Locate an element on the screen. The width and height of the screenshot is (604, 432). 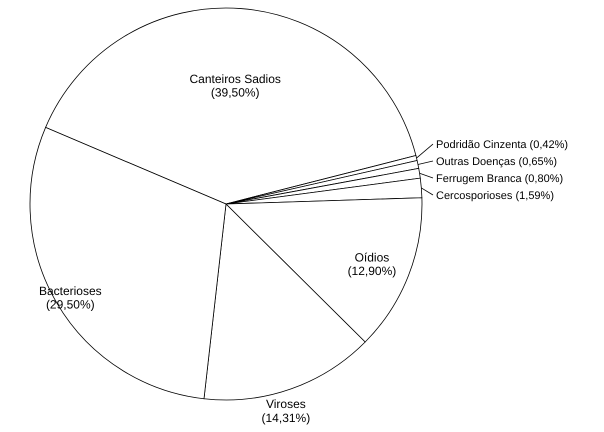
slice-label: Ferrugem Branca (0,80%) is located at coordinates (500, 178).